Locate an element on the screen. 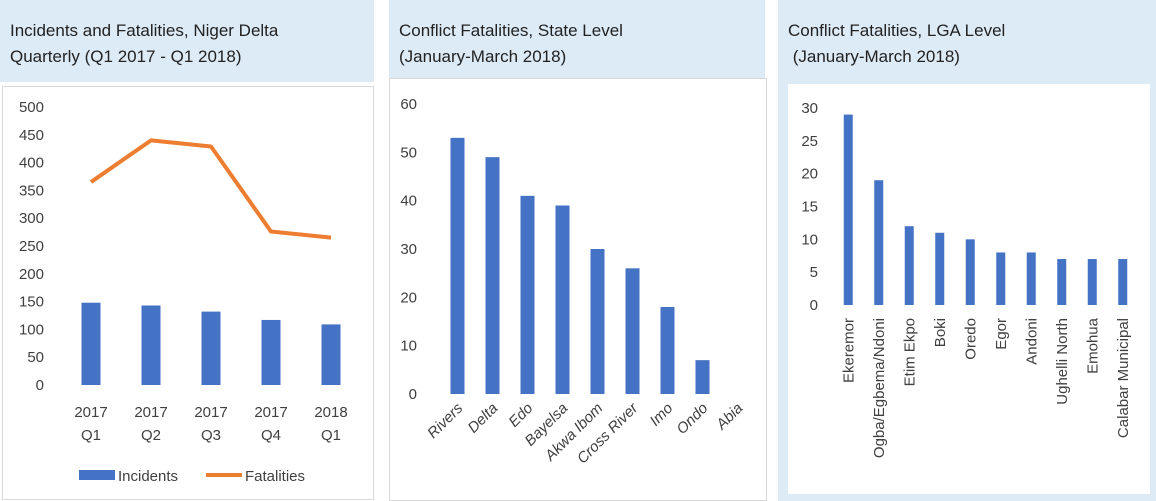 The height and width of the screenshot is (501, 1156). x-tick-label: Imo is located at coordinates (662, 415).